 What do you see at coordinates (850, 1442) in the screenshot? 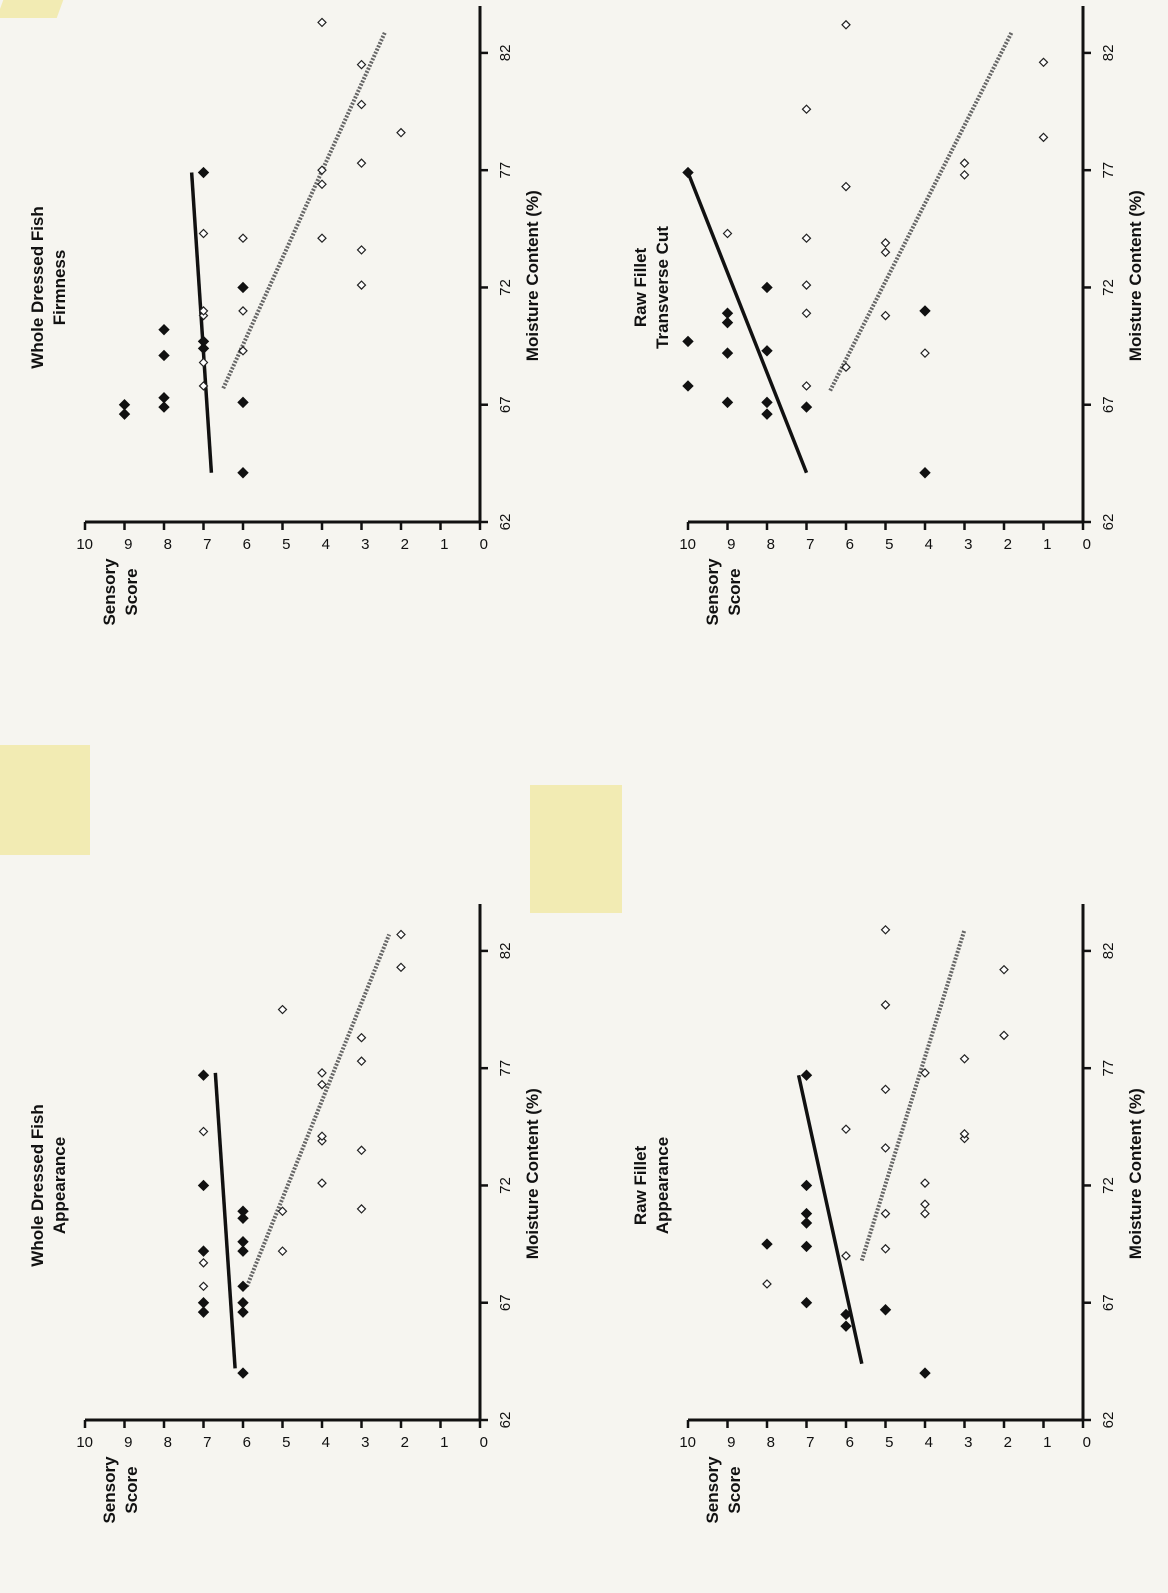
I see `y-tick-label: 6` at bounding box center [850, 1442].